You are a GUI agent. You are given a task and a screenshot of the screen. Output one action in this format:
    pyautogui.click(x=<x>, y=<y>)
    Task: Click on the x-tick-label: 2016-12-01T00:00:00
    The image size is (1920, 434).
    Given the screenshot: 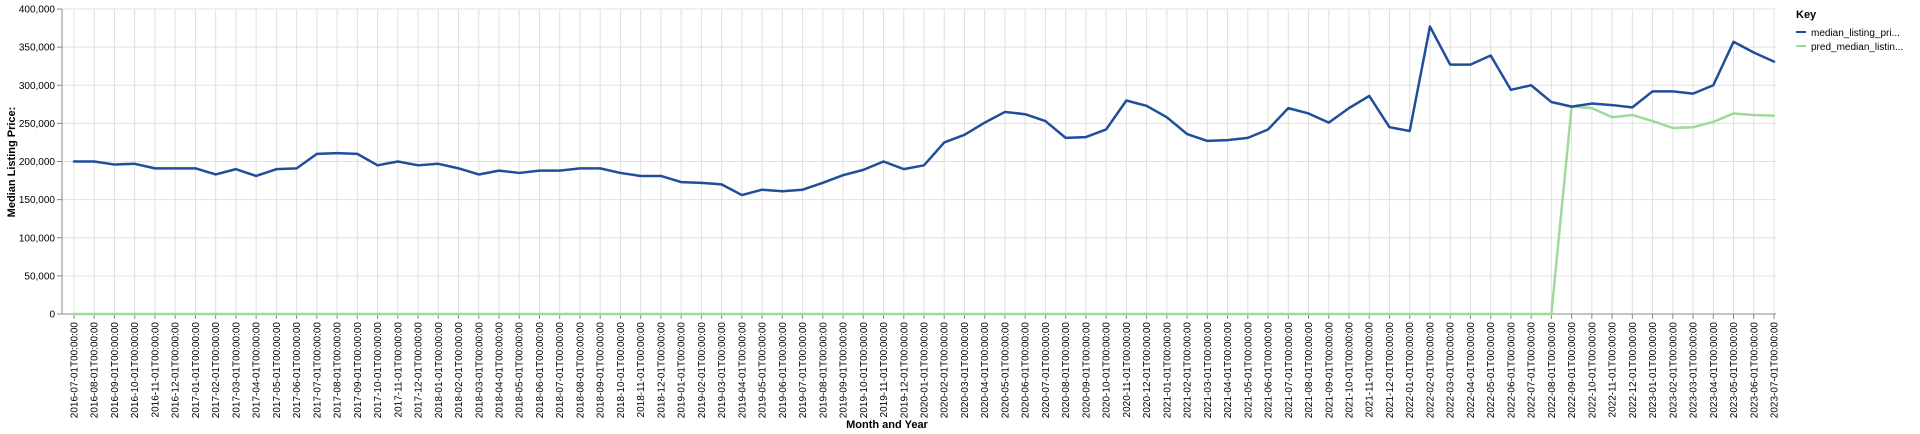 What is the action you would take?
    pyautogui.click(x=176, y=370)
    